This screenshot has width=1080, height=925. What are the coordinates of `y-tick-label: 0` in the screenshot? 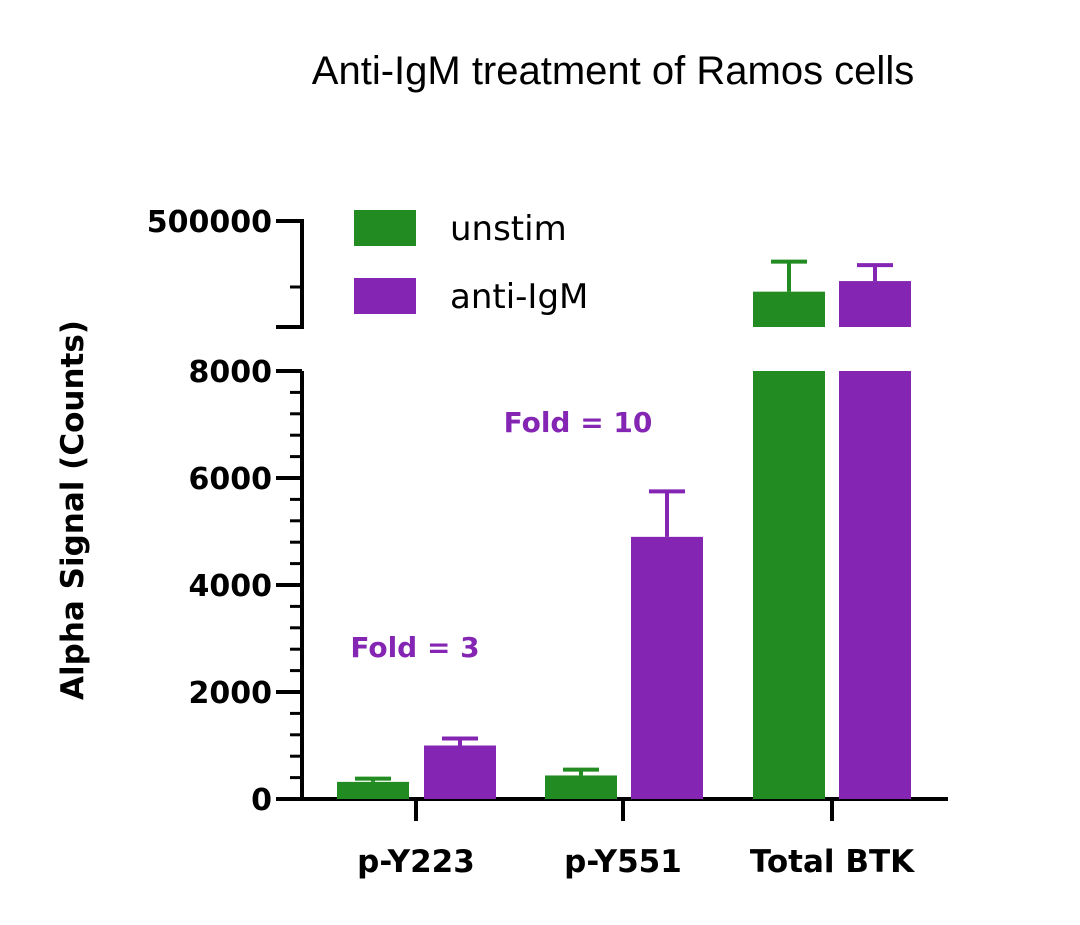 It's located at (261, 800).